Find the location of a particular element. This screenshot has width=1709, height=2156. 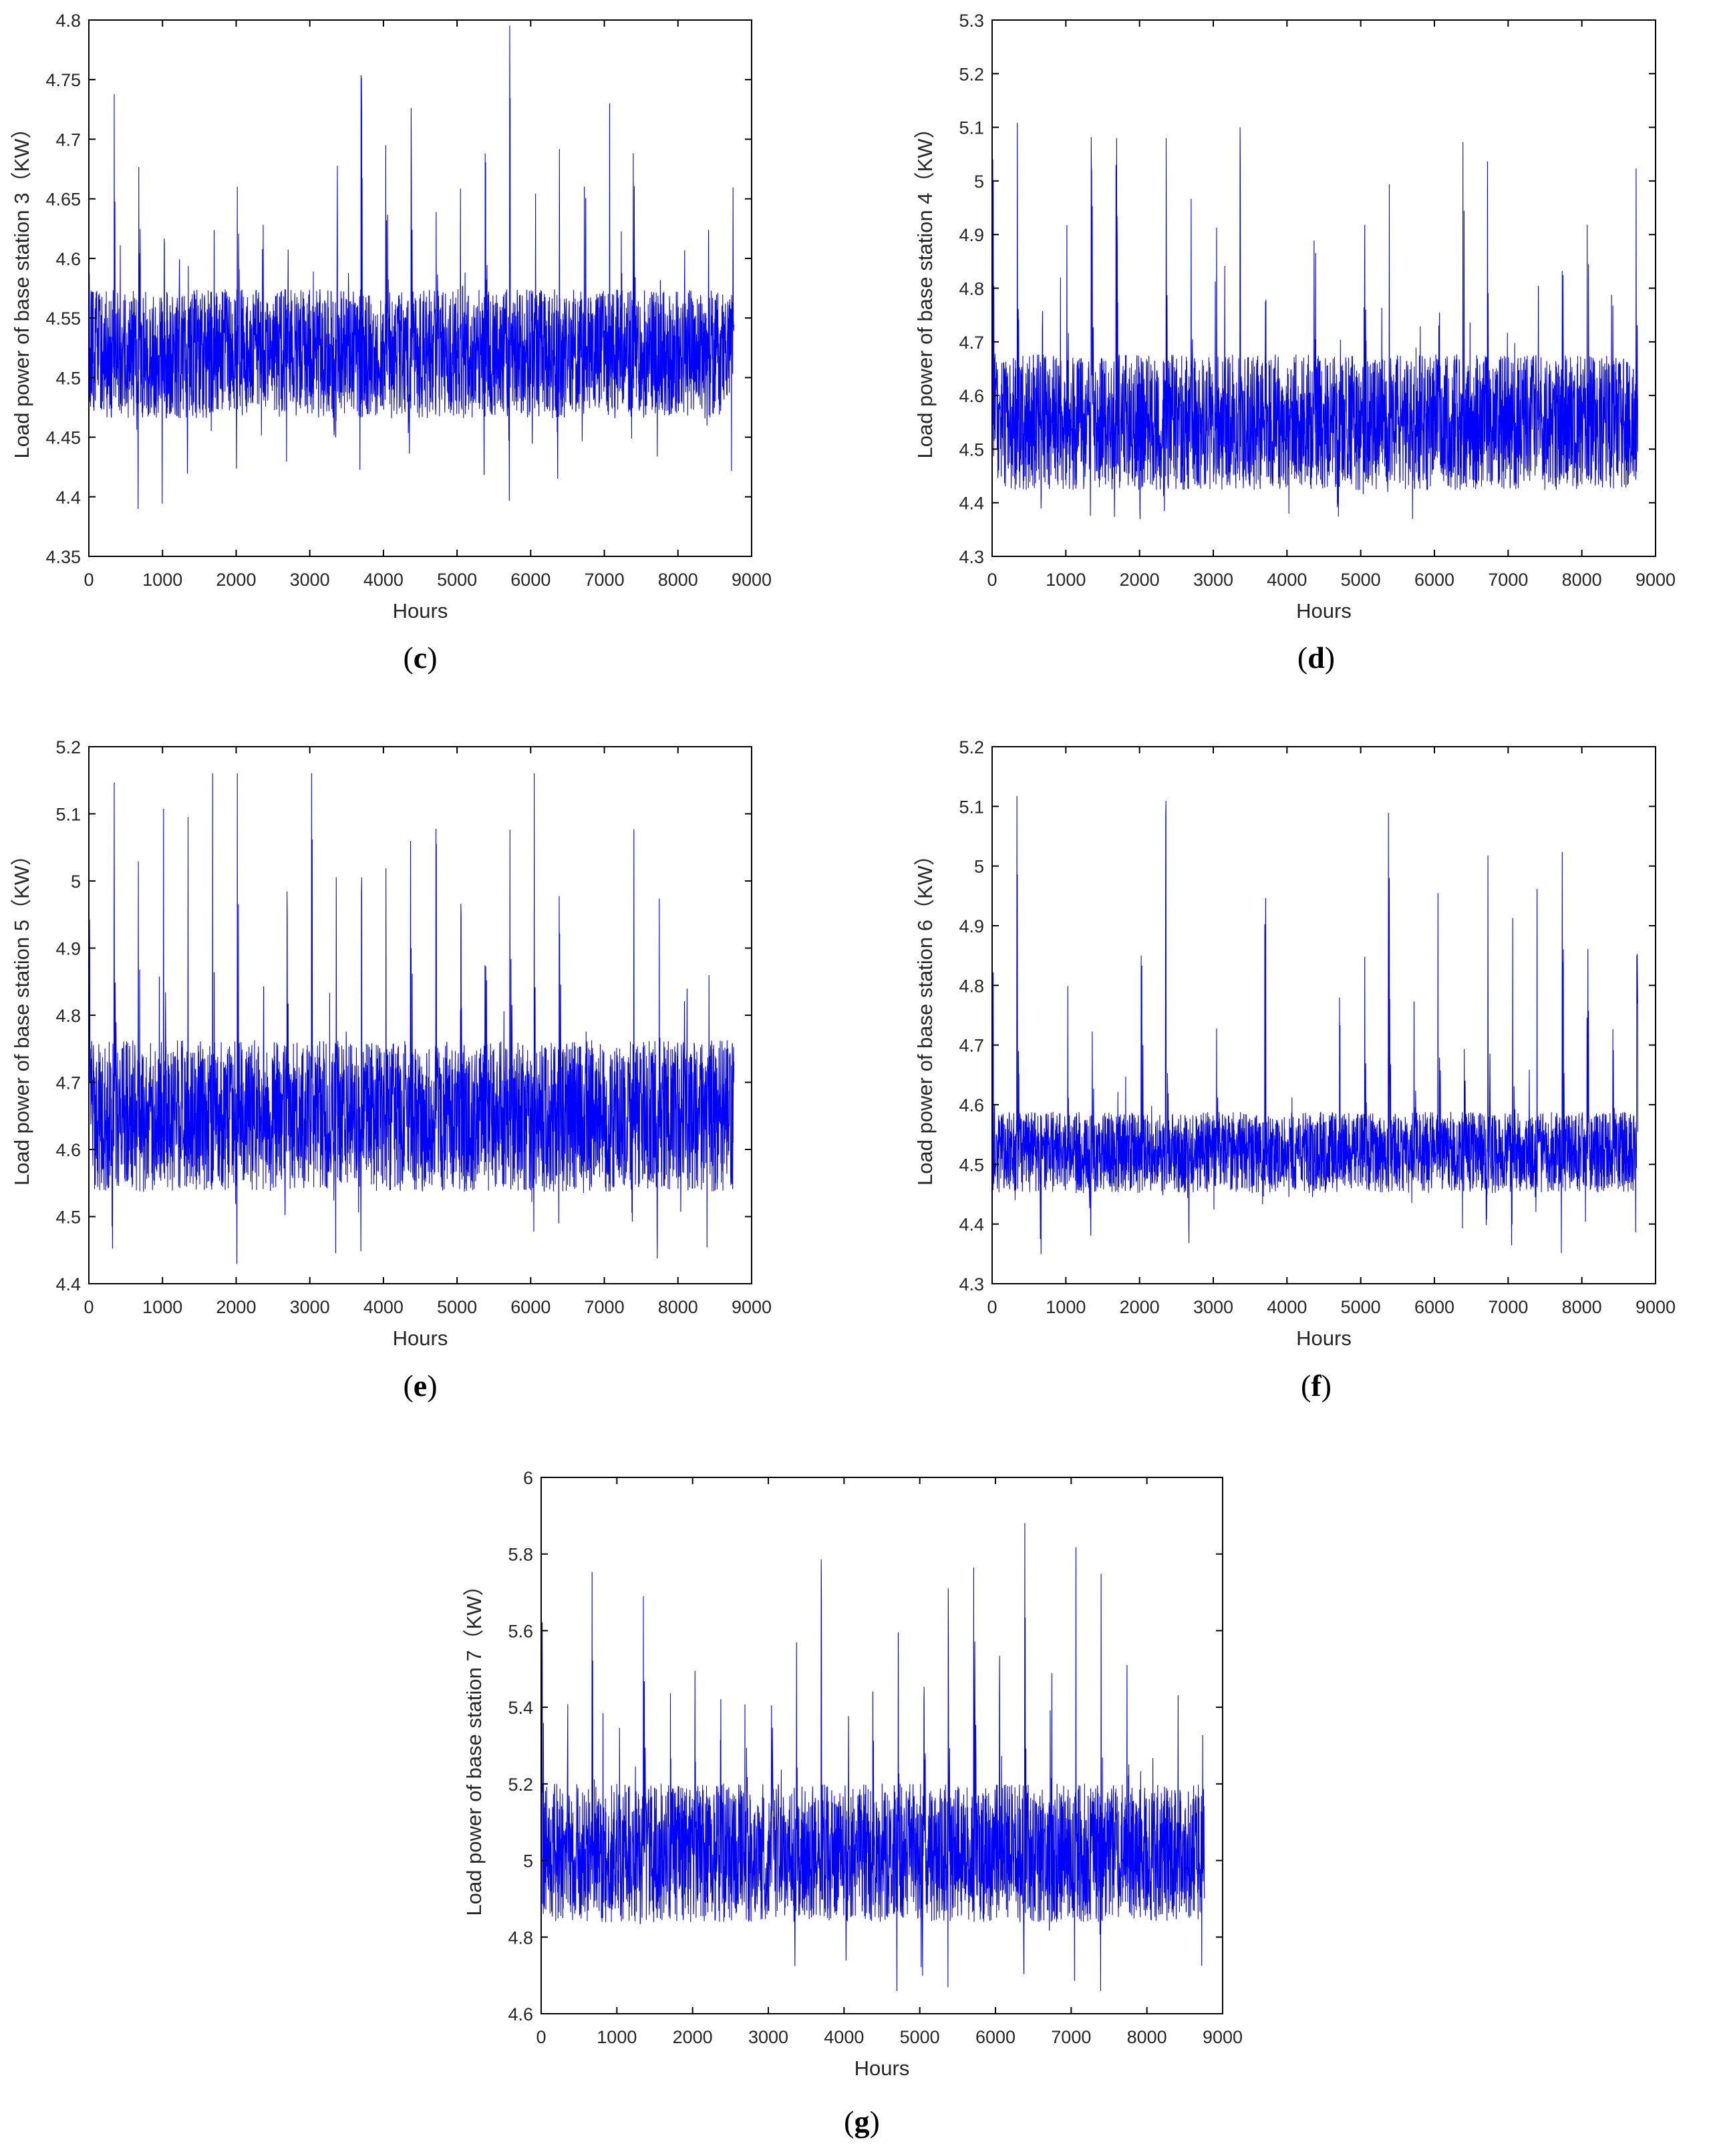

panel-caption-f: (f) is located at coordinates (1316, 1386).